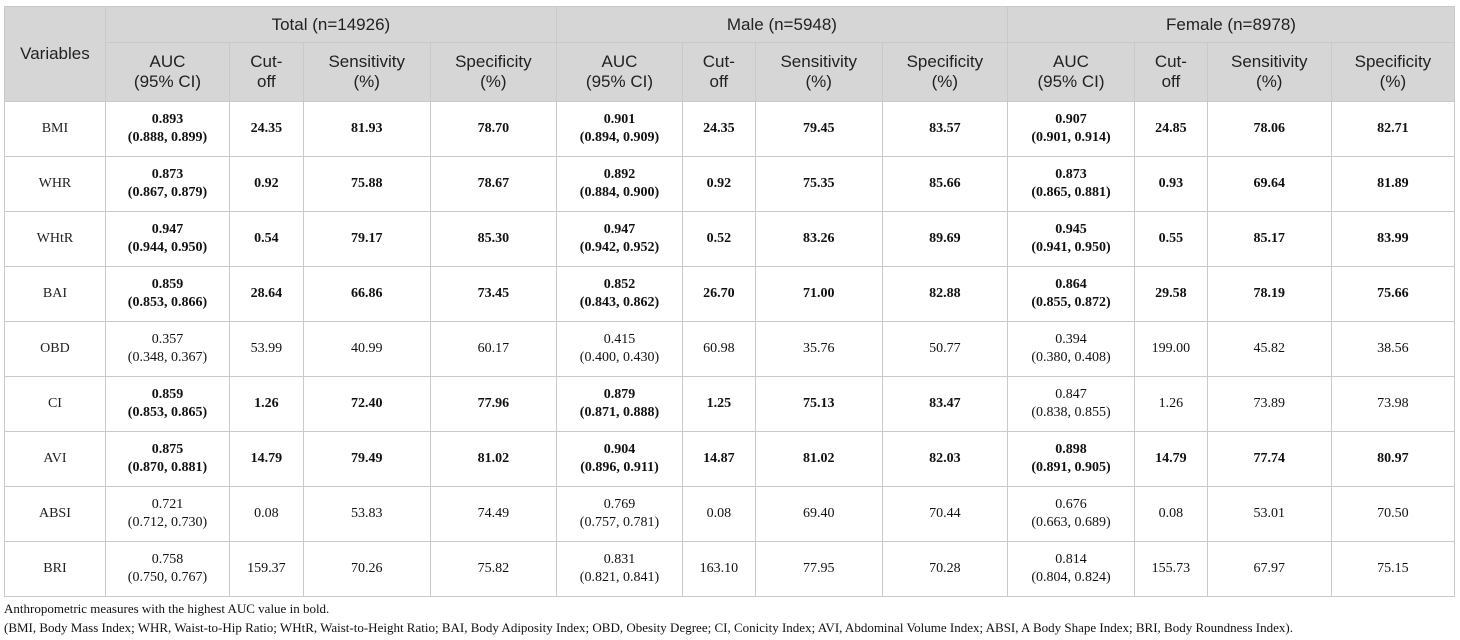 The width and height of the screenshot is (1460, 640). What do you see at coordinates (266, 404) in the screenshot?
I see `cutoff-cell: 1.26` at bounding box center [266, 404].